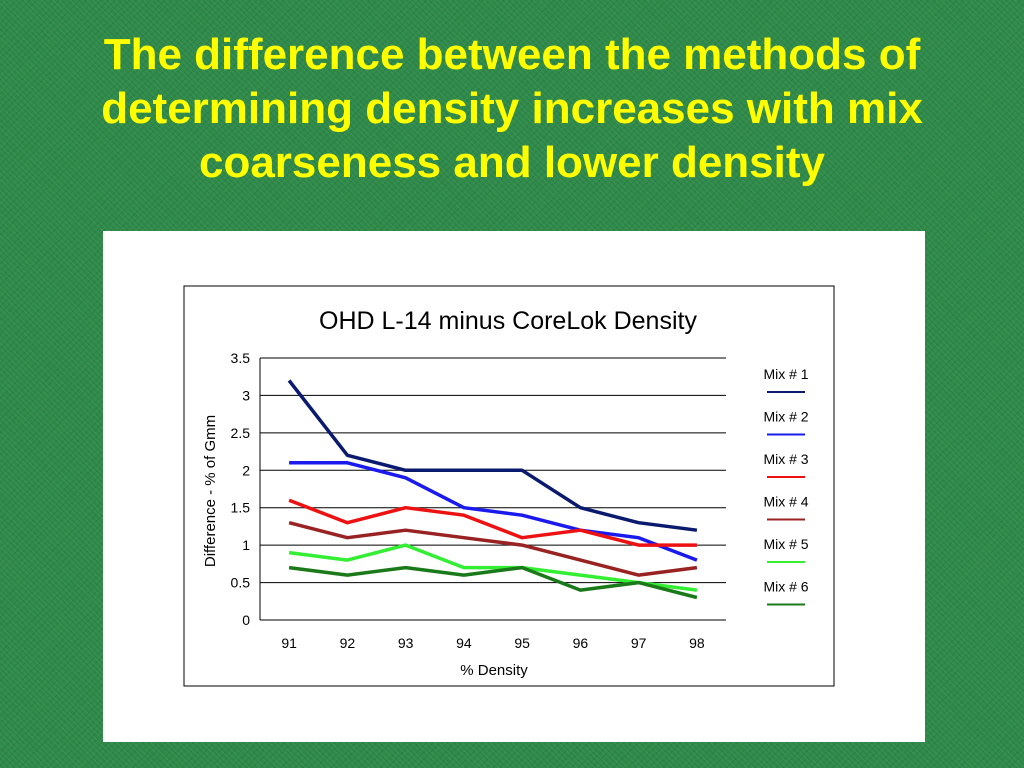 This screenshot has height=768, width=1024. Describe the element at coordinates (508, 321) in the screenshot. I see `chart-title: OHD L-14 minus CoreLok Density` at that location.